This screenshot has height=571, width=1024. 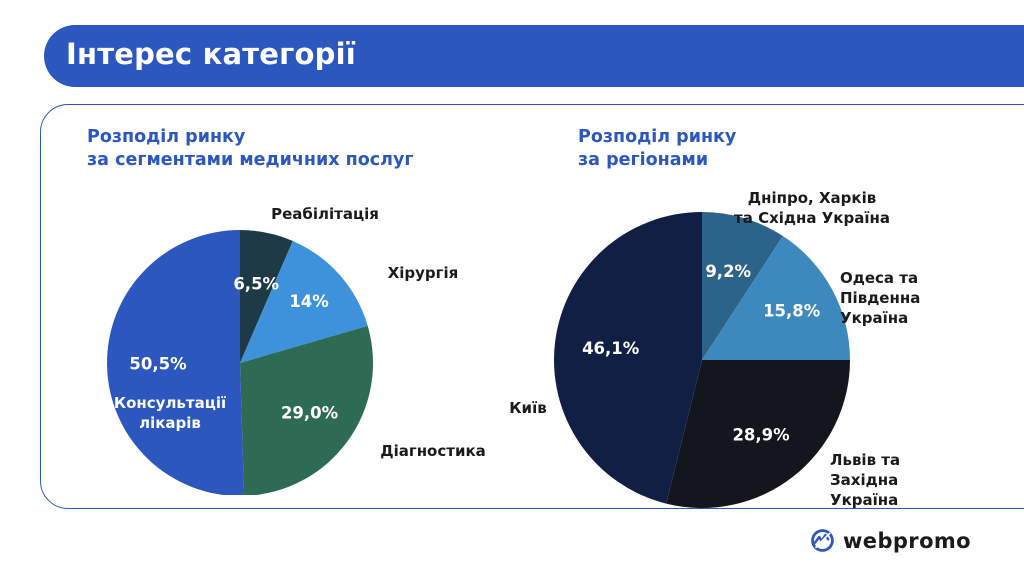 I want to click on pie-slice-percentage: 46,1%, so click(x=611, y=348).